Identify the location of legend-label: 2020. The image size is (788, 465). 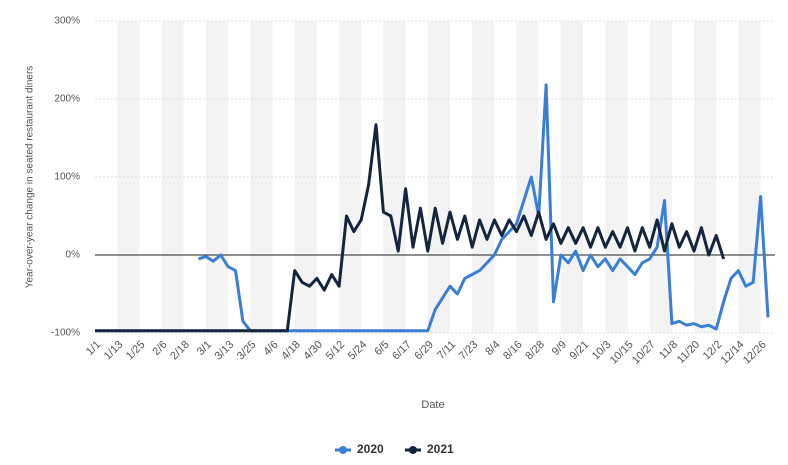
(370, 449).